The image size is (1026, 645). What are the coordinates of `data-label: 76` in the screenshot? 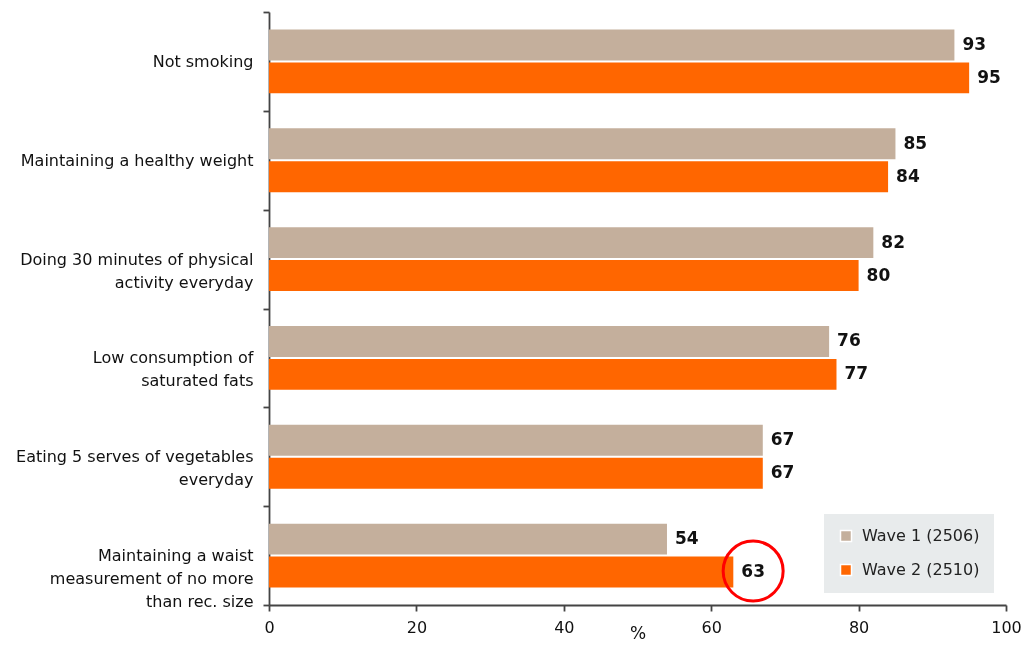 It's located at (849, 340).